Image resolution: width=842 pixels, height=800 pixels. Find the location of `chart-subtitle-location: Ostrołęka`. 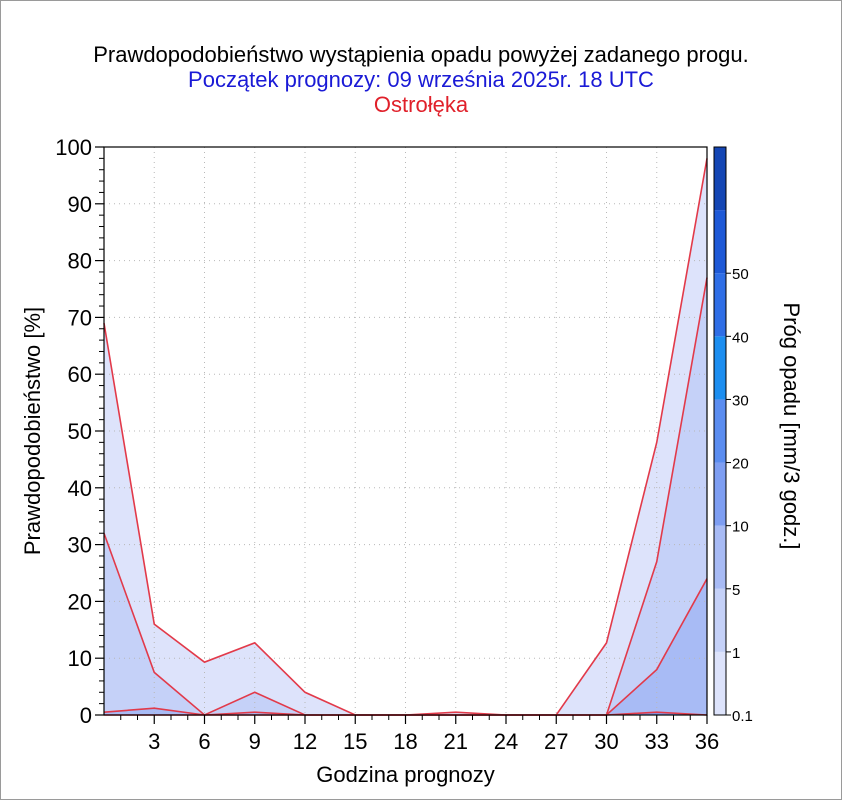

chart-subtitle-location: Ostrołęka is located at coordinates (421, 104).